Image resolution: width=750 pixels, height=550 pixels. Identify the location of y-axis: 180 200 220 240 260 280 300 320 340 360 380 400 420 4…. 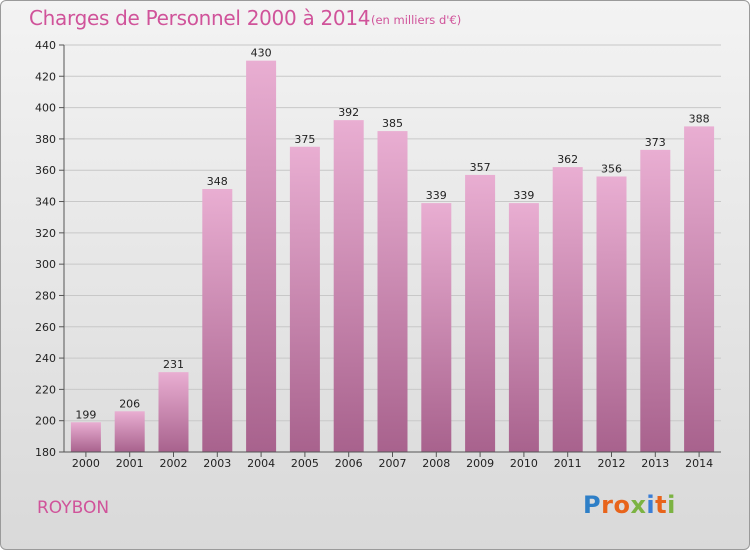
(50, 249).